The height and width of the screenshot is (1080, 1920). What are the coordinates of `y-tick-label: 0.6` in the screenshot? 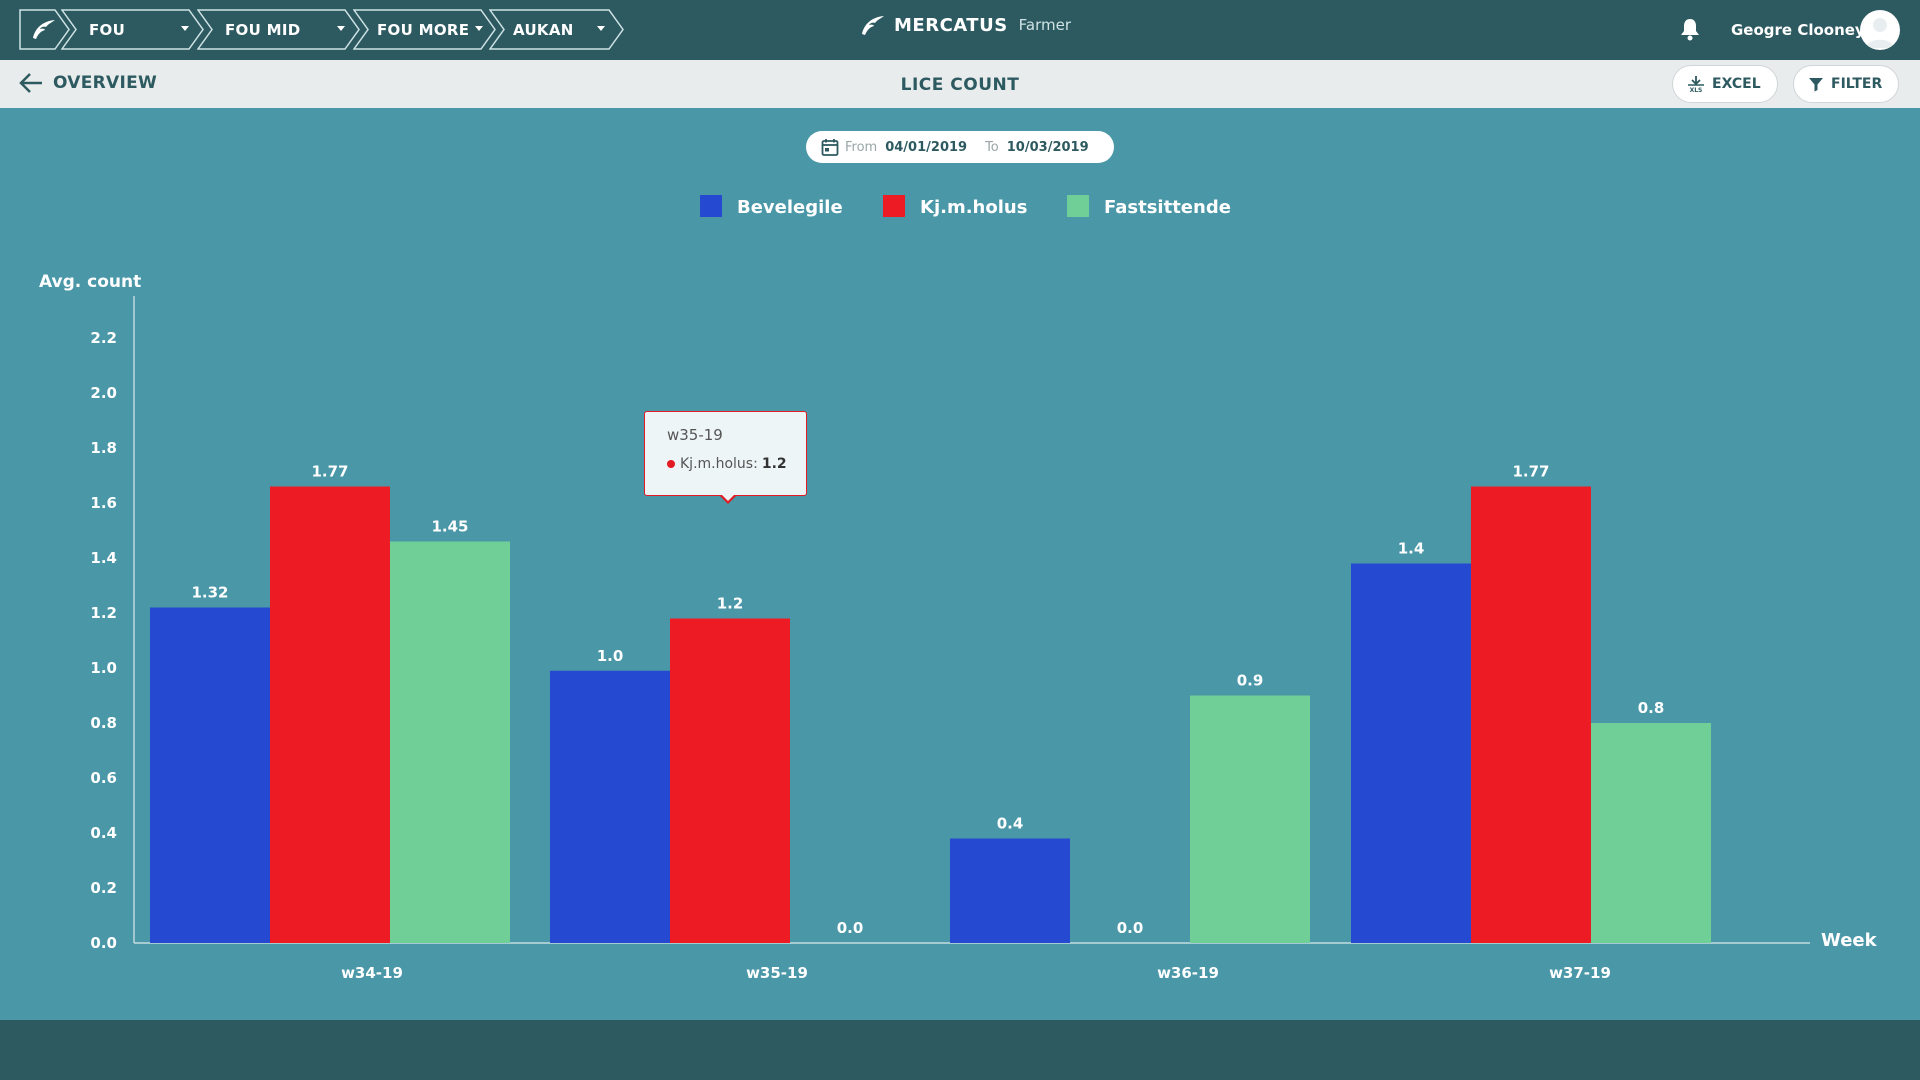 It's located at (103, 778).